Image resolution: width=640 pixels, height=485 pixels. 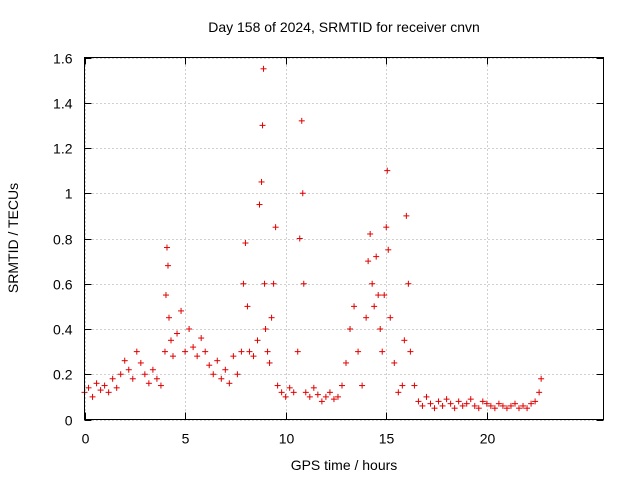 What do you see at coordinates (63, 375) in the screenshot?
I see `y-tick-label: 0.2` at bounding box center [63, 375].